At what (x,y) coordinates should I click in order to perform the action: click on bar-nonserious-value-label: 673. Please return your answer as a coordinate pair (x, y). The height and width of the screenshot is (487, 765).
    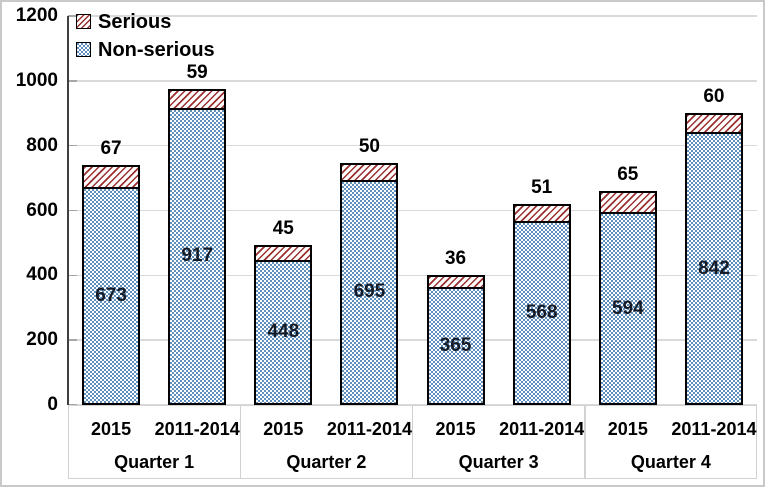
    Looking at the image, I should click on (111, 295).